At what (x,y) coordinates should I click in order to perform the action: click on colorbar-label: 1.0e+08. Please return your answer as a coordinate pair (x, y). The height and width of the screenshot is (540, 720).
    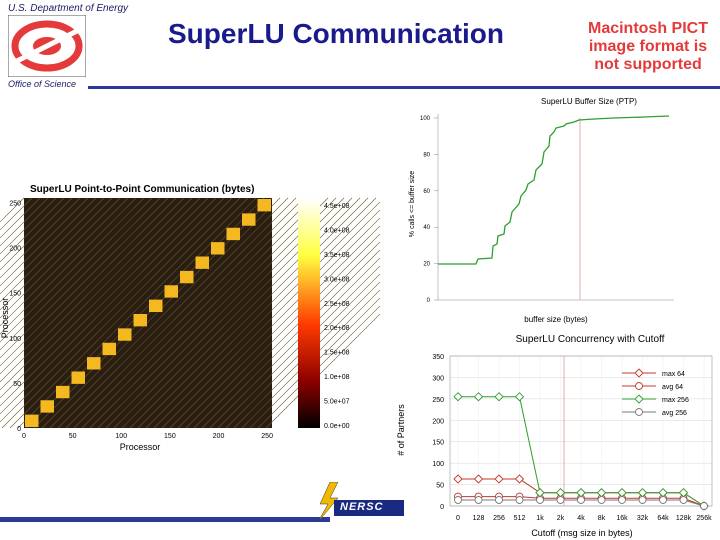
    Looking at the image, I should click on (337, 377).